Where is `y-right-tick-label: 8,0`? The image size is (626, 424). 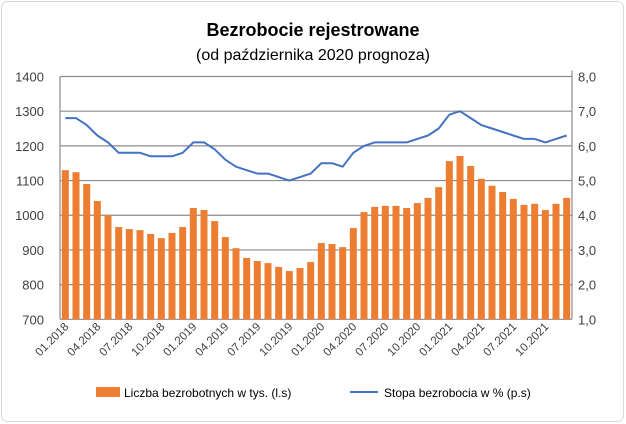
y-right-tick-label: 8,0 is located at coordinates (587, 77).